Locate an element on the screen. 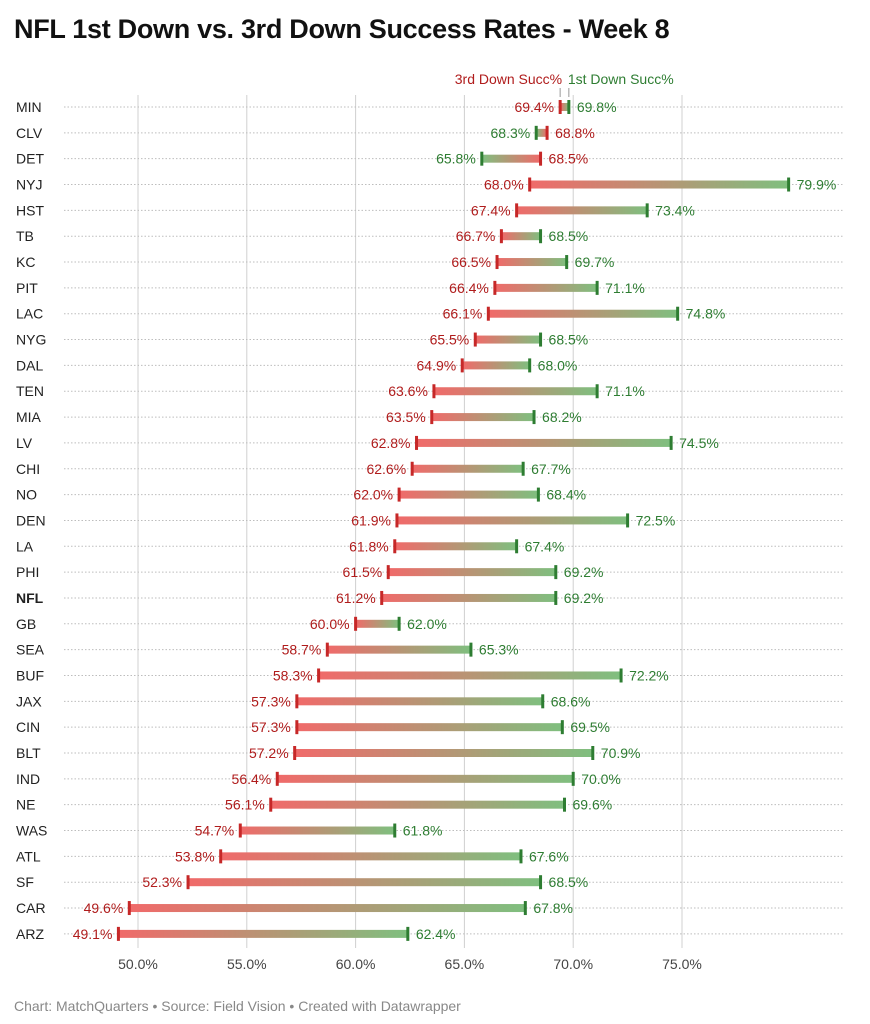 This screenshot has height=1024, width=870. row-sf: SF 52.3% 68.5% is located at coordinates (429, 882).